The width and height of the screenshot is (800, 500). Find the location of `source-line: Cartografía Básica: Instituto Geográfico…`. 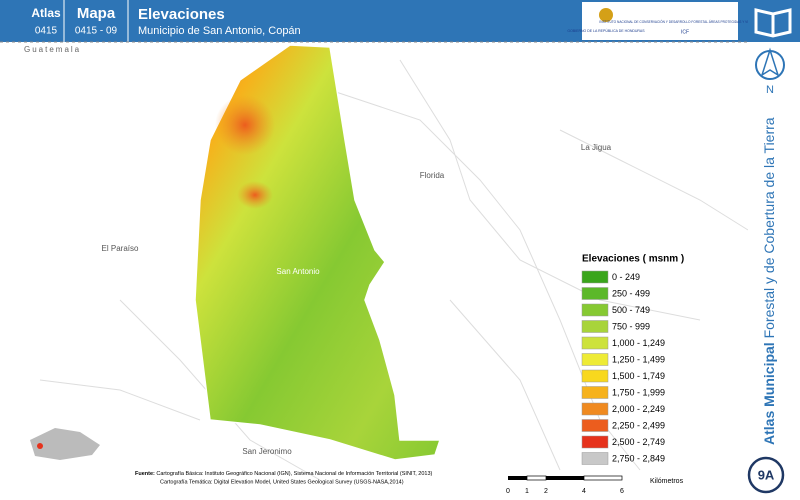

source-line: Cartografía Básica: Instituto Geográfico… is located at coordinates (294, 474).